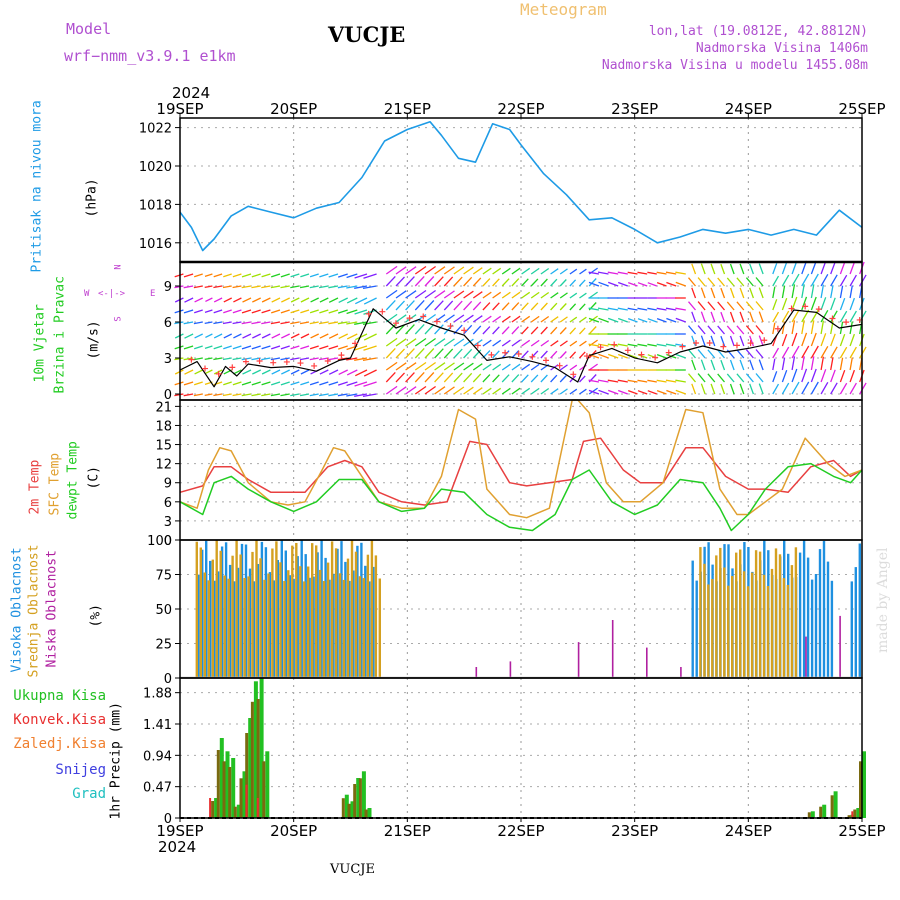 This screenshot has height=900, width=900. I want to click on compass-w-icon: W, so click(87, 294).